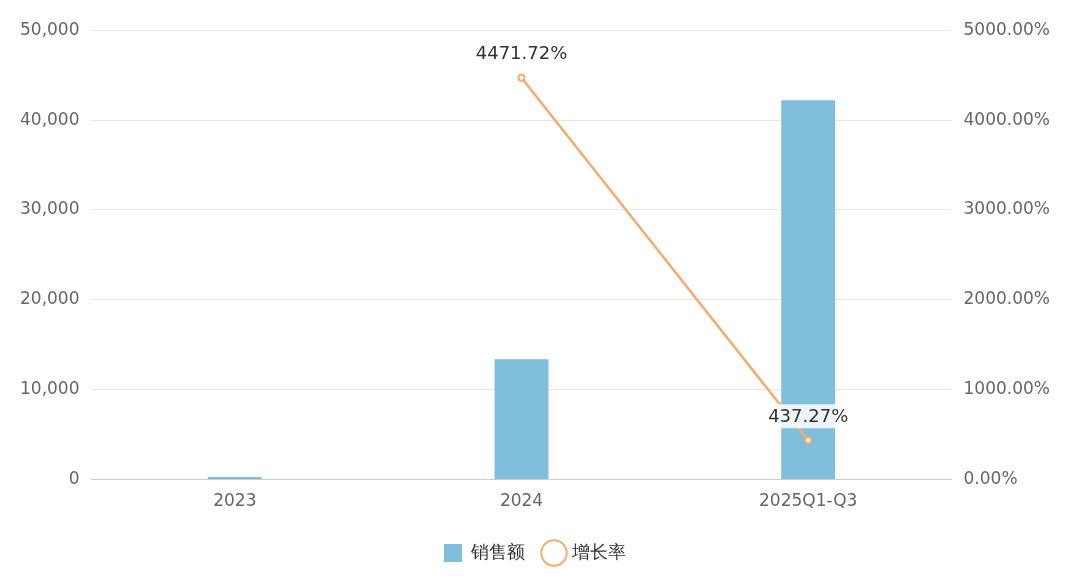 This screenshot has height=580, width=1080. What do you see at coordinates (808, 415) in the screenshot?
I see `data-label: 437.27%` at bounding box center [808, 415].